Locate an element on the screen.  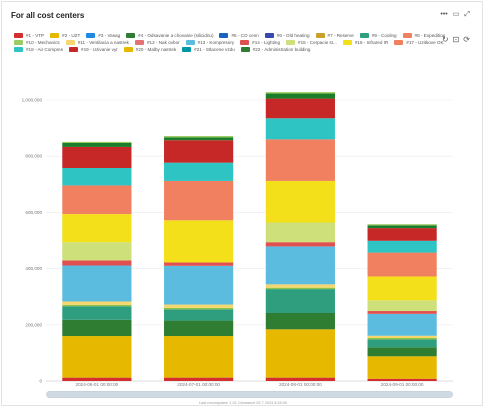
legend-item: #3 - Vasag is located at coordinates (103, 35).